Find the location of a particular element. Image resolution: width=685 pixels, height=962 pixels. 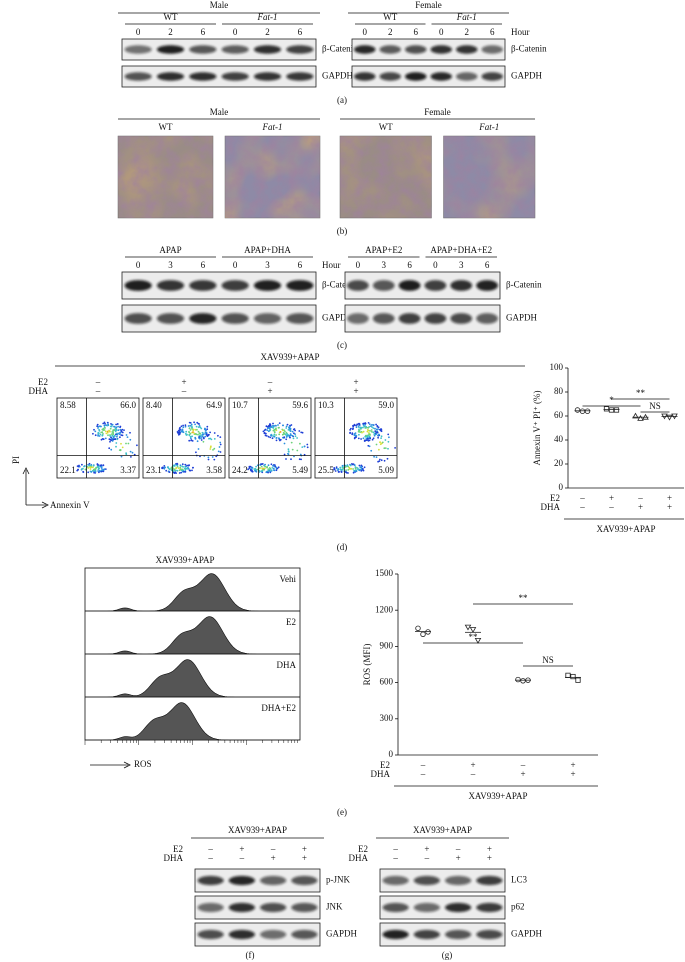

treatment-label: E2 is located at coordinates (385, 765).